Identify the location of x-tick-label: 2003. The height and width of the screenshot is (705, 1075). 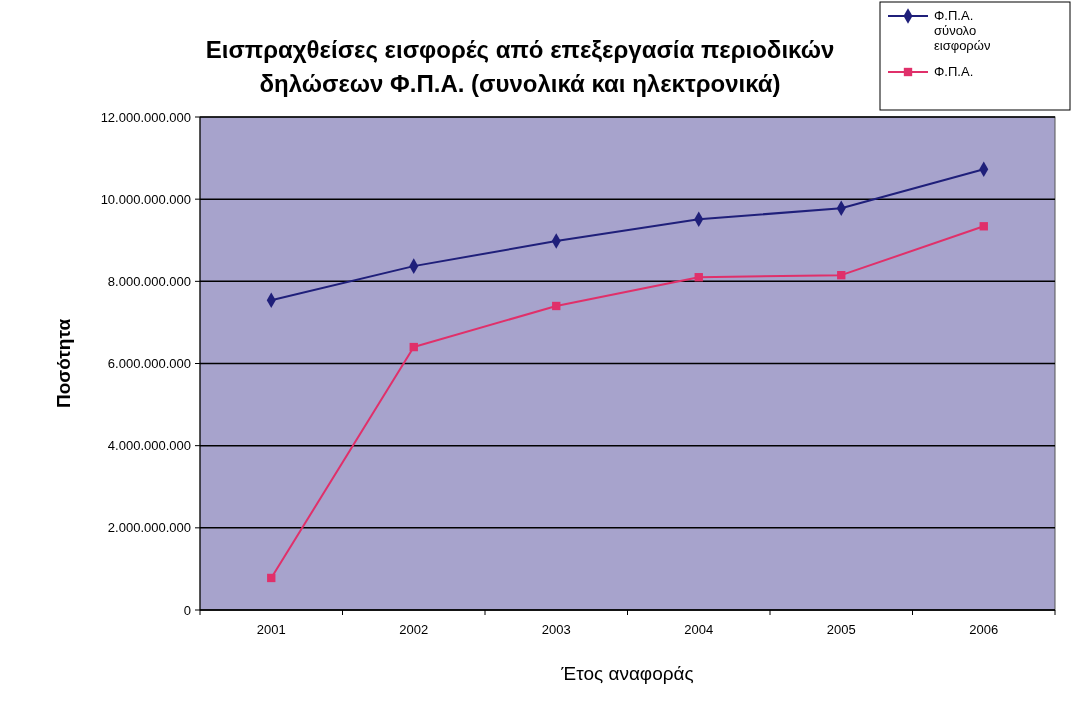
(556, 629).